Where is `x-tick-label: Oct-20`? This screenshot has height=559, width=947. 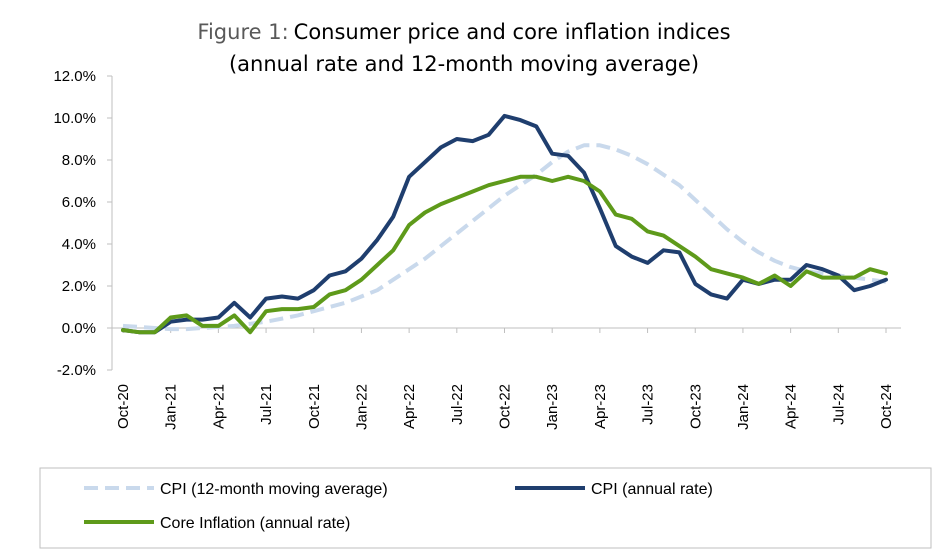 x-tick-label: Oct-20 is located at coordinates (123, 406).